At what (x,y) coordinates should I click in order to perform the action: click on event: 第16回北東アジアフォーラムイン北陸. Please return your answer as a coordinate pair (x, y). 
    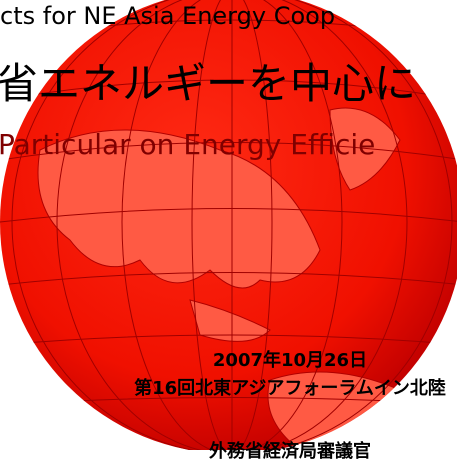
    Looking at the image, I should click on (290, 388).